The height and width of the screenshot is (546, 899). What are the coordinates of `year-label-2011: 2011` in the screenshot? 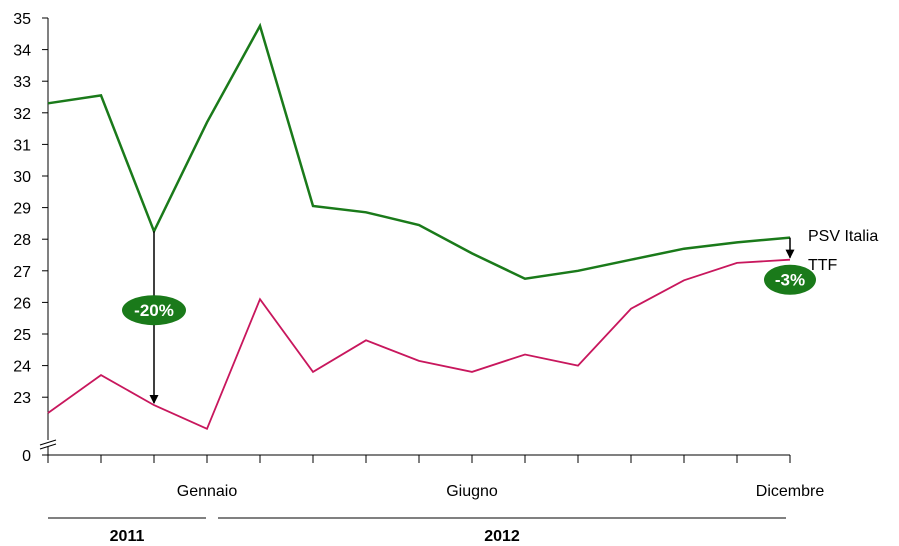 It's located at (127, 536).